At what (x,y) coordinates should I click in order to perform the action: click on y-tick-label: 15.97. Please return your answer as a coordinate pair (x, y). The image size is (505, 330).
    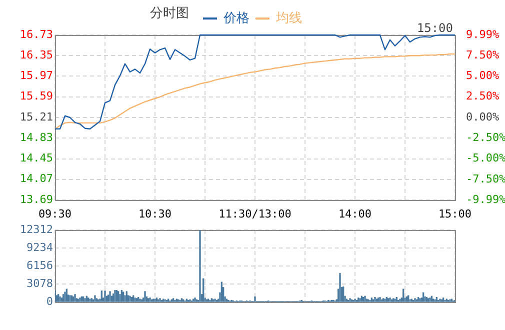
    Looking at the image, I should click on (36, 75).